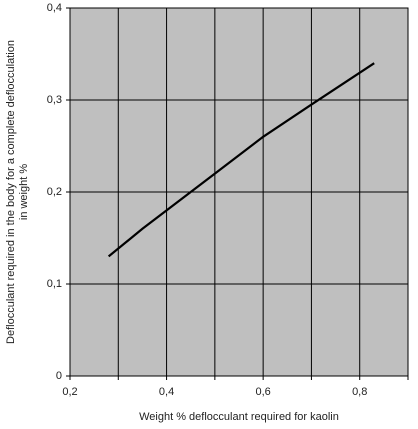  What do you see at coordinates (54, 192) in the screenshot?
I see `y-tick-label: 0,2` at bounding box center [54, 192].